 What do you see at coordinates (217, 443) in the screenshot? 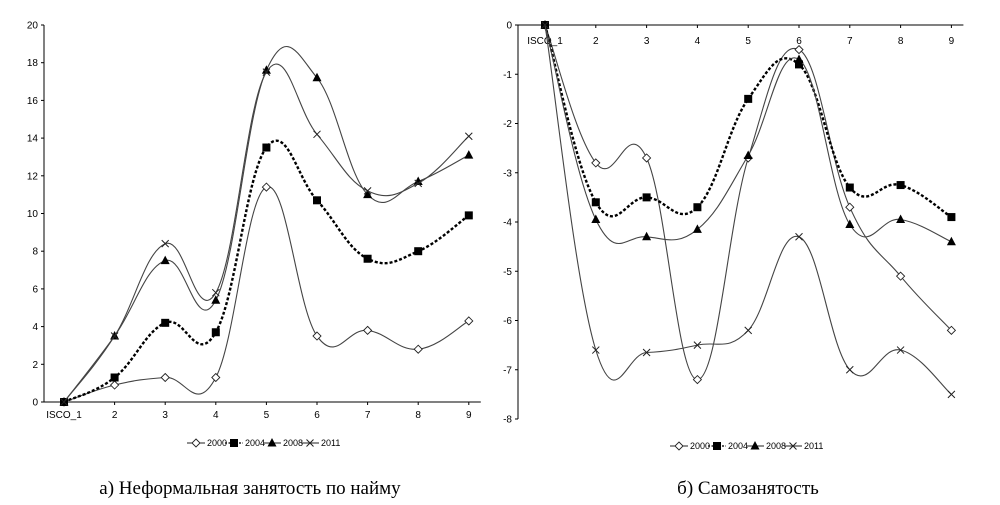
I see `legend-label: 2000` at bounding box center [217, 443].